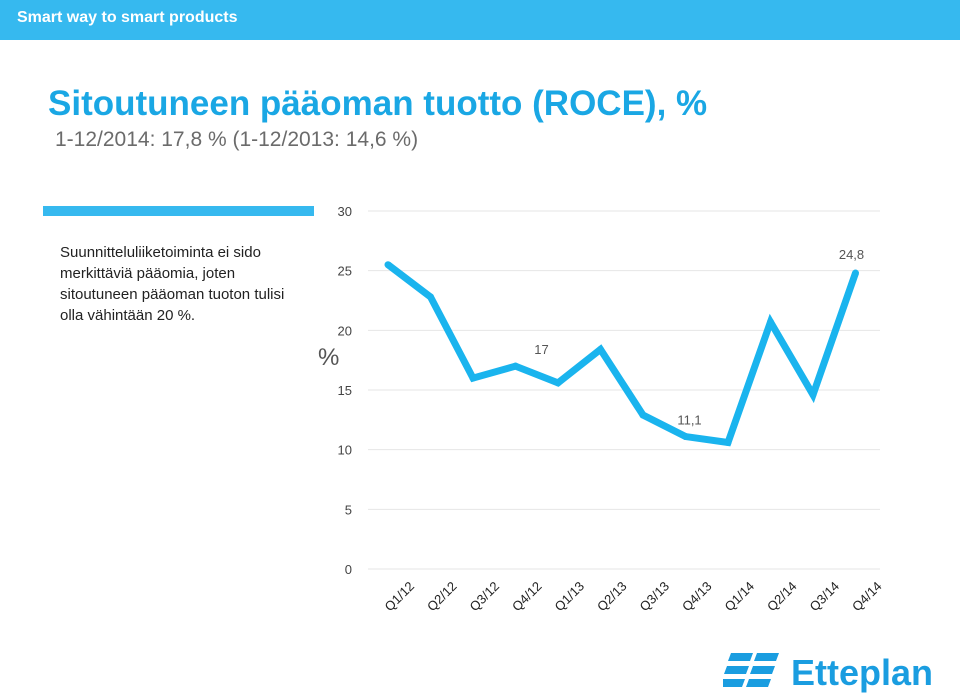 This screenshot has height=700, width=960. Describe the element at coordinates (348, 569) in the screenshot. I see `y-tick-label: 0` at that location.